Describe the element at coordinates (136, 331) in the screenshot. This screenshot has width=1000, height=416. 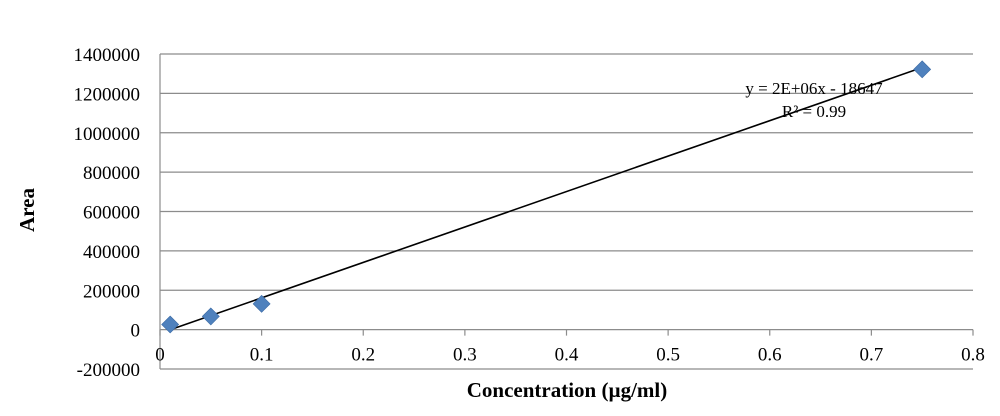
I see `y-tick-label: 0` at that location.